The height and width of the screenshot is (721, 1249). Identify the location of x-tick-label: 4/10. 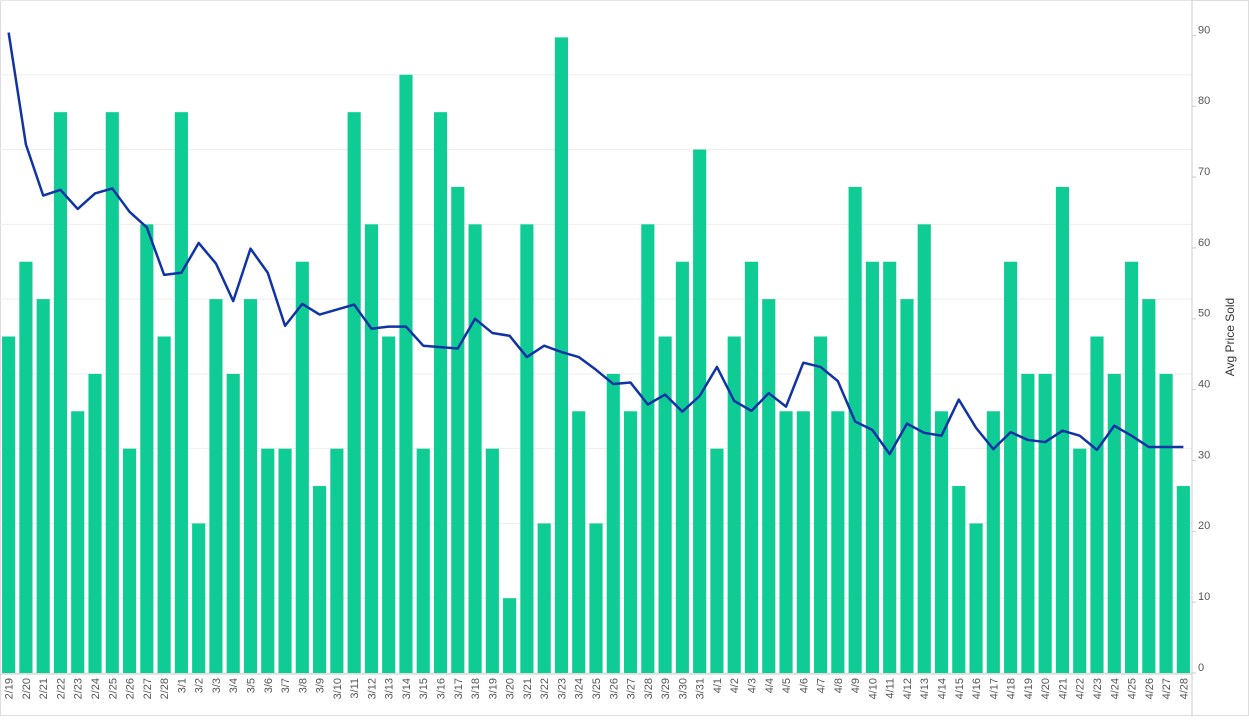
(873, 688).